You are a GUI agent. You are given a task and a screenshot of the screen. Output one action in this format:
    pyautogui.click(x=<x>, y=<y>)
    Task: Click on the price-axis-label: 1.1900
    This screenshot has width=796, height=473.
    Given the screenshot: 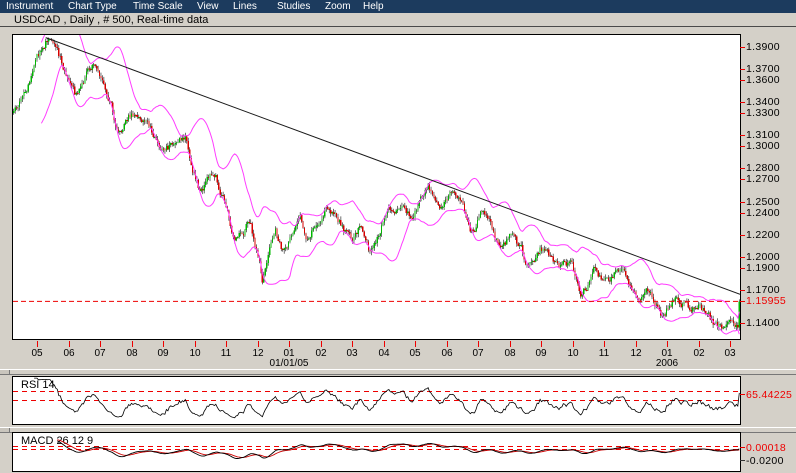 What is the action you would take?
    pyautogui.click(x=763, y=268)
    